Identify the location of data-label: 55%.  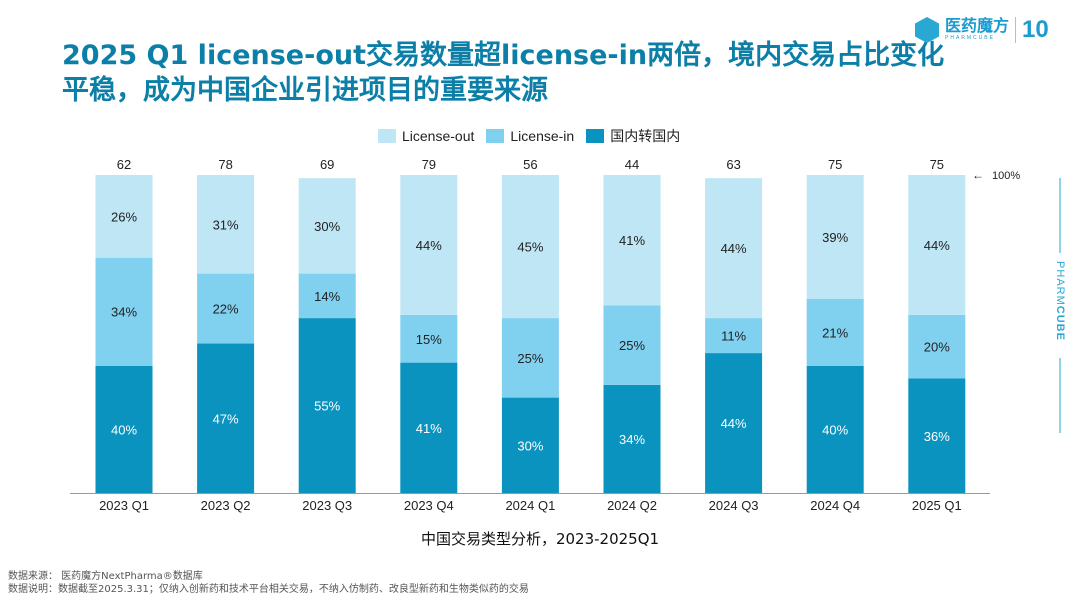
(327, 406).